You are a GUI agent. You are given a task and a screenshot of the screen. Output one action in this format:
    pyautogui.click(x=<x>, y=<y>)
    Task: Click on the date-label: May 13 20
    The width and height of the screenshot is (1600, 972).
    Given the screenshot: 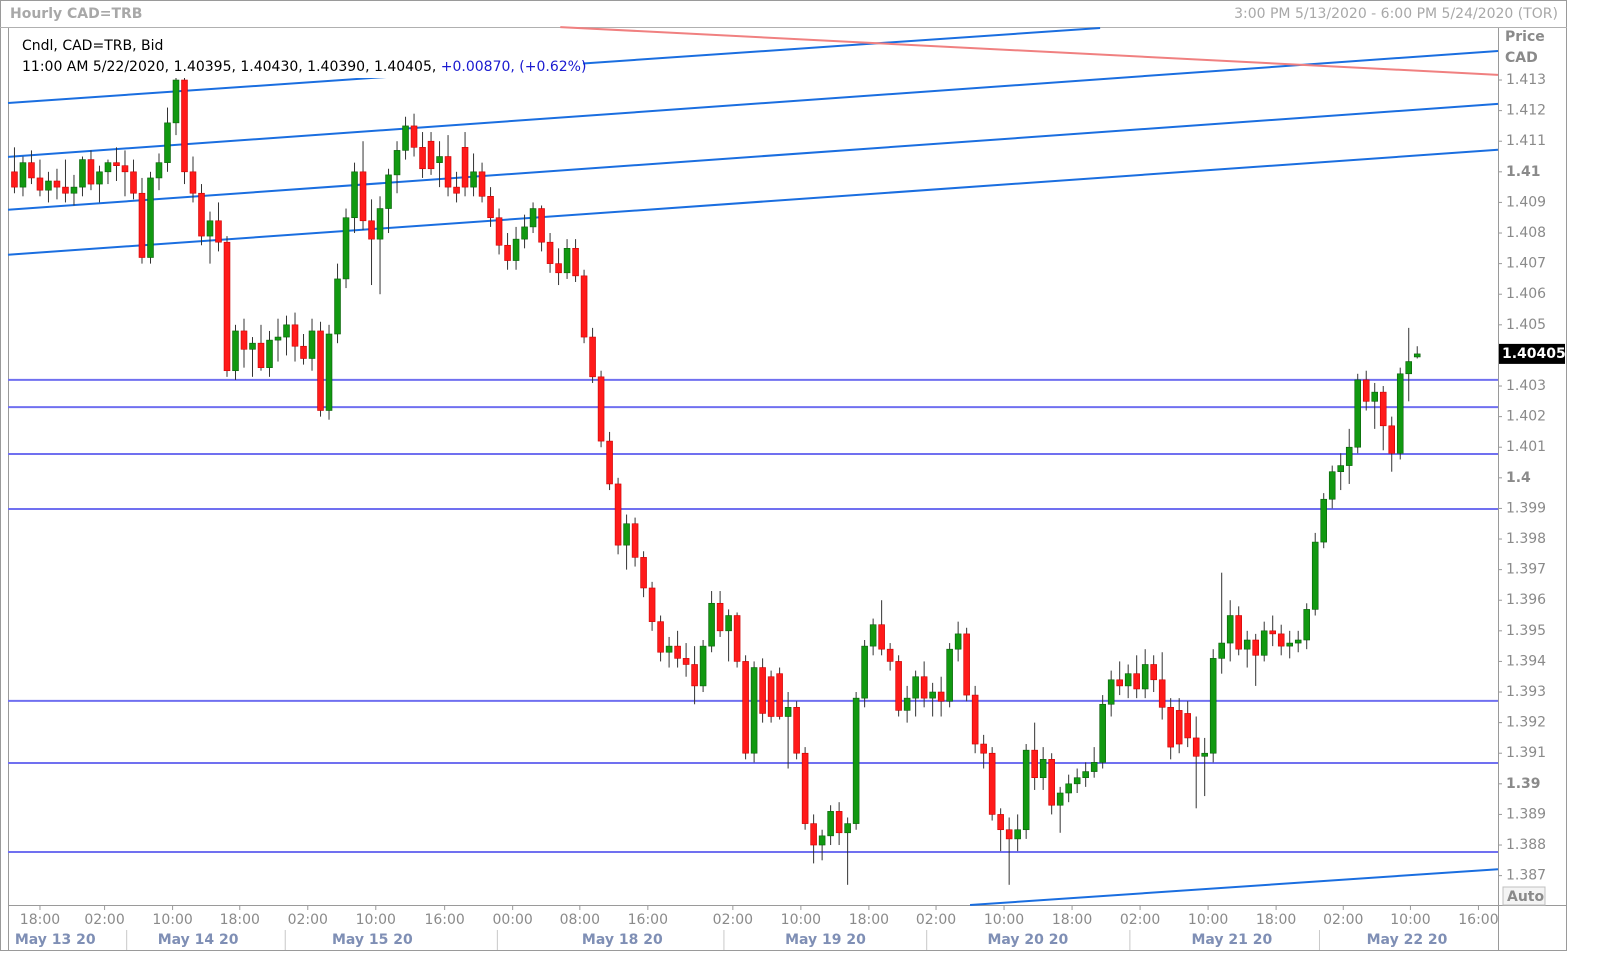 What is the action you would take?
    pyautogui.click(x=55, y=940)
    